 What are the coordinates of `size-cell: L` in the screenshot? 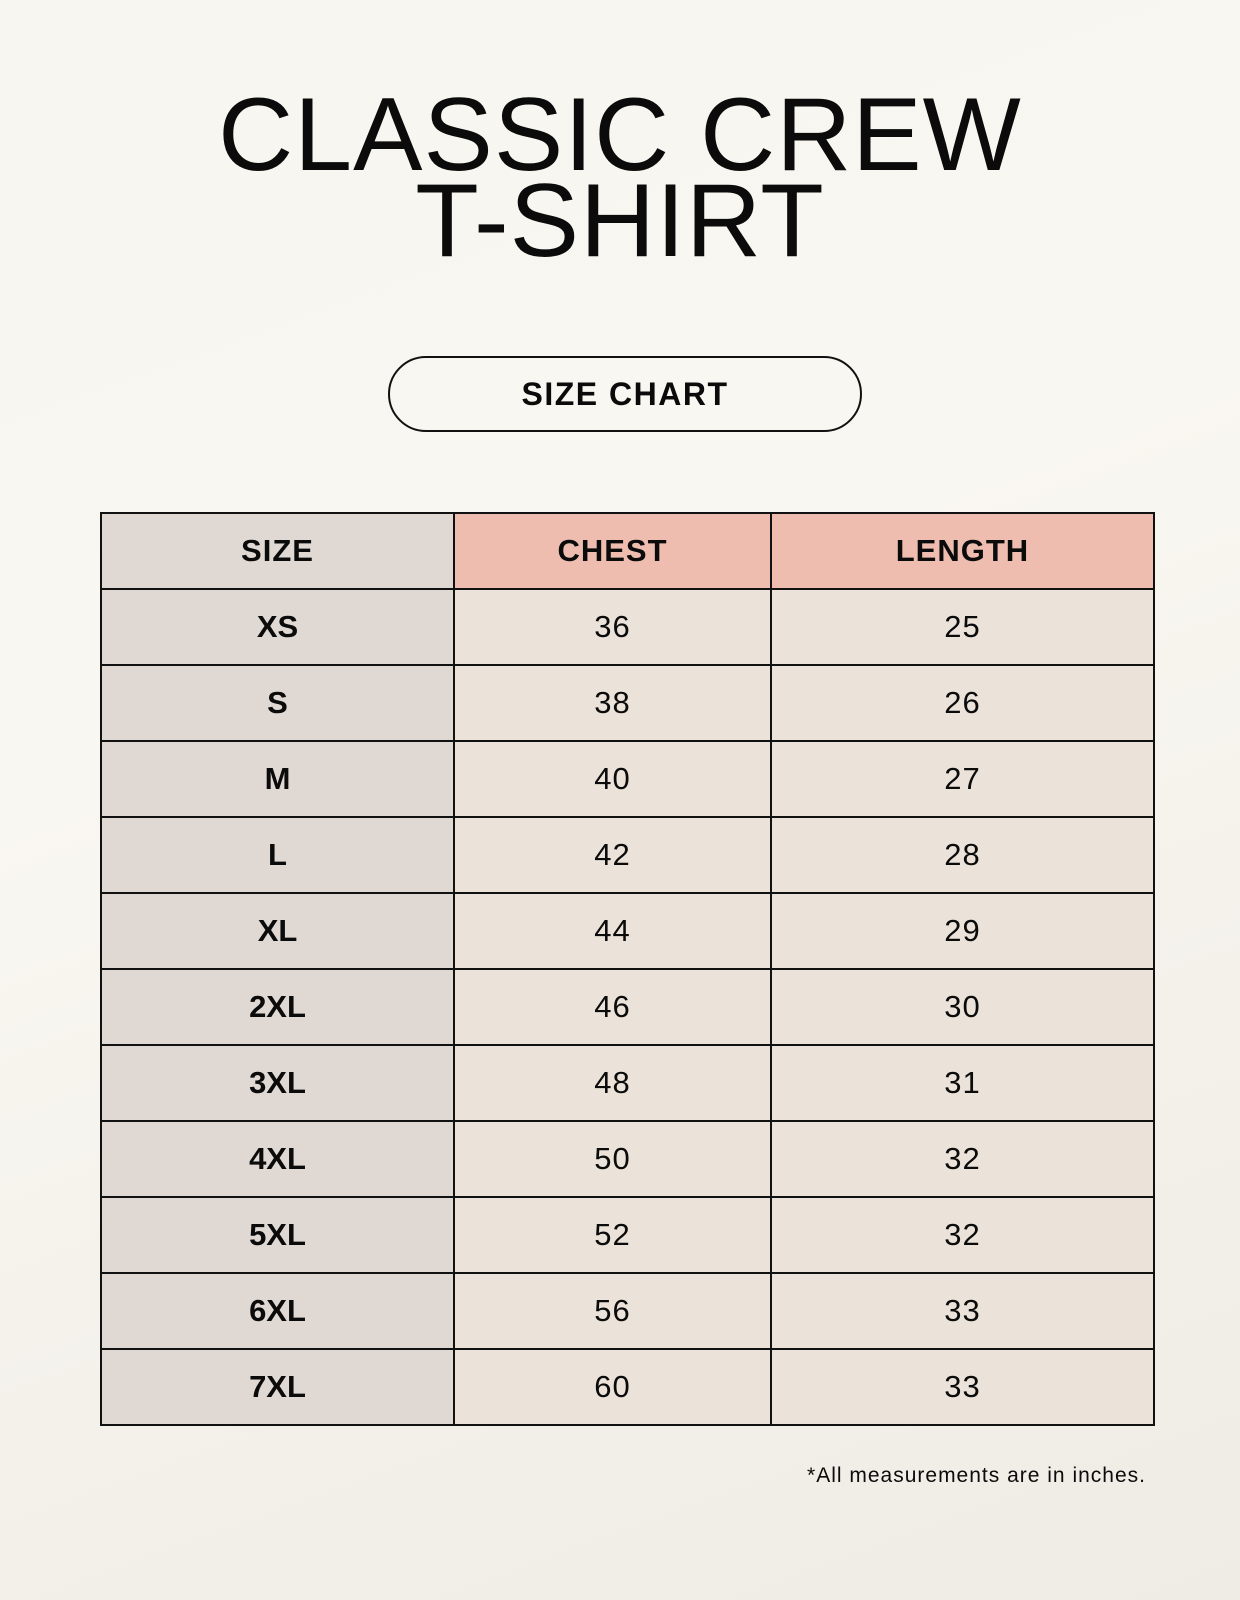 It's located at (277, 855).